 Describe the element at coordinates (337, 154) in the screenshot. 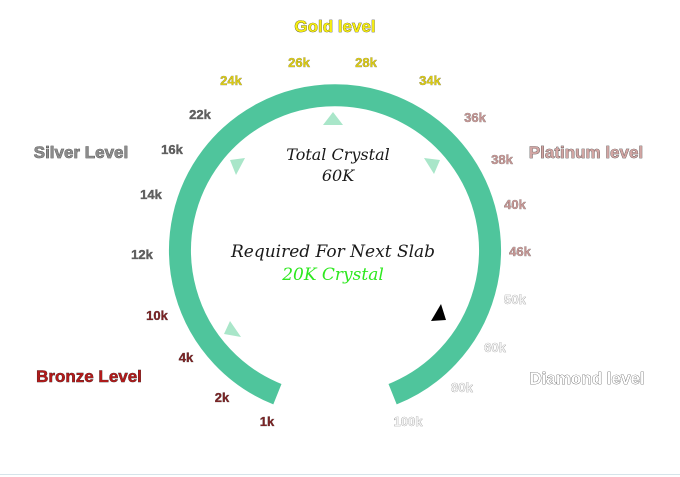

I see `total-crystal-label: Total Crystal` at that location.